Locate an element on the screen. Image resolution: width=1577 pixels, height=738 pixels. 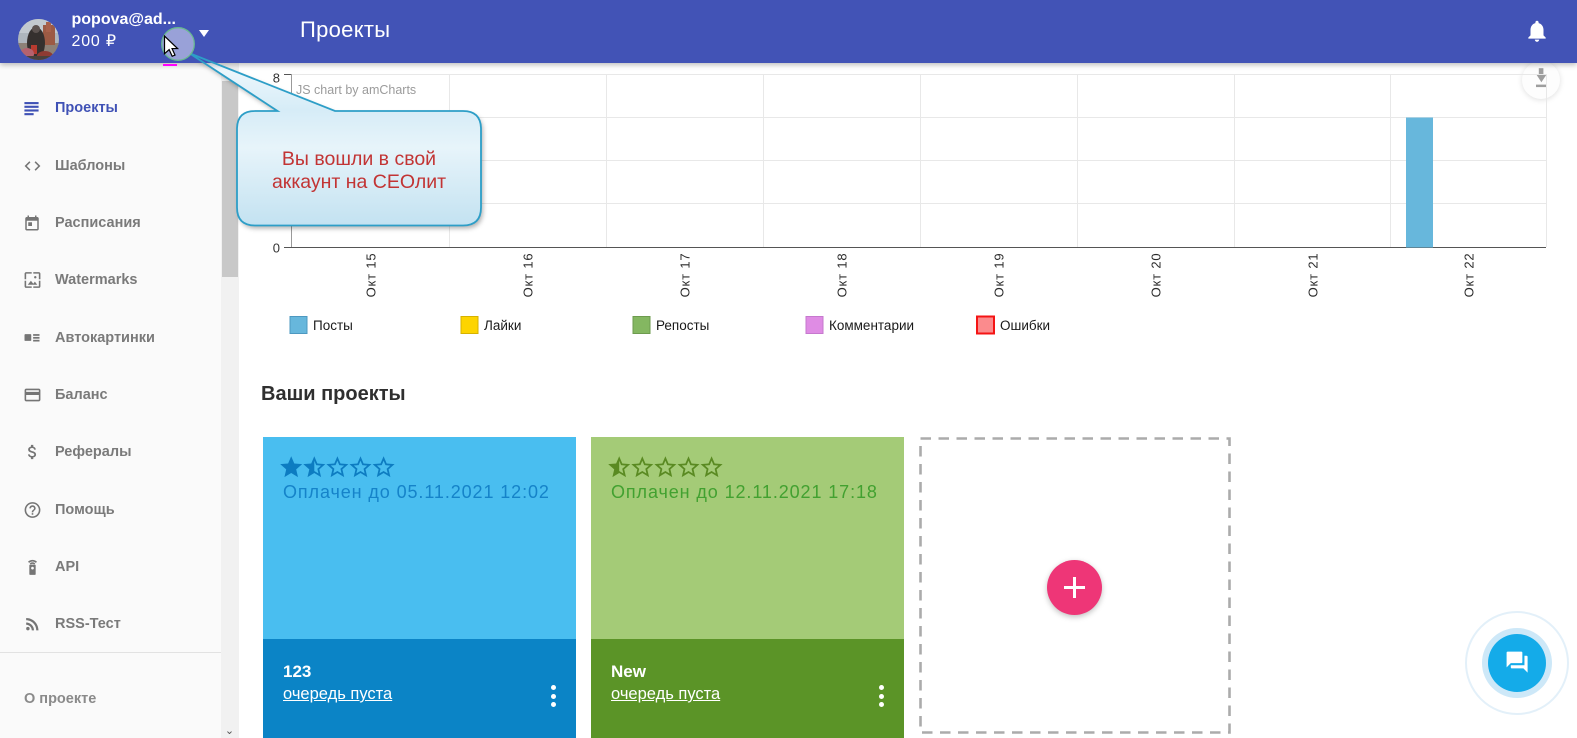
svg-text: Окт 18 is located at coordinates (842, 275).